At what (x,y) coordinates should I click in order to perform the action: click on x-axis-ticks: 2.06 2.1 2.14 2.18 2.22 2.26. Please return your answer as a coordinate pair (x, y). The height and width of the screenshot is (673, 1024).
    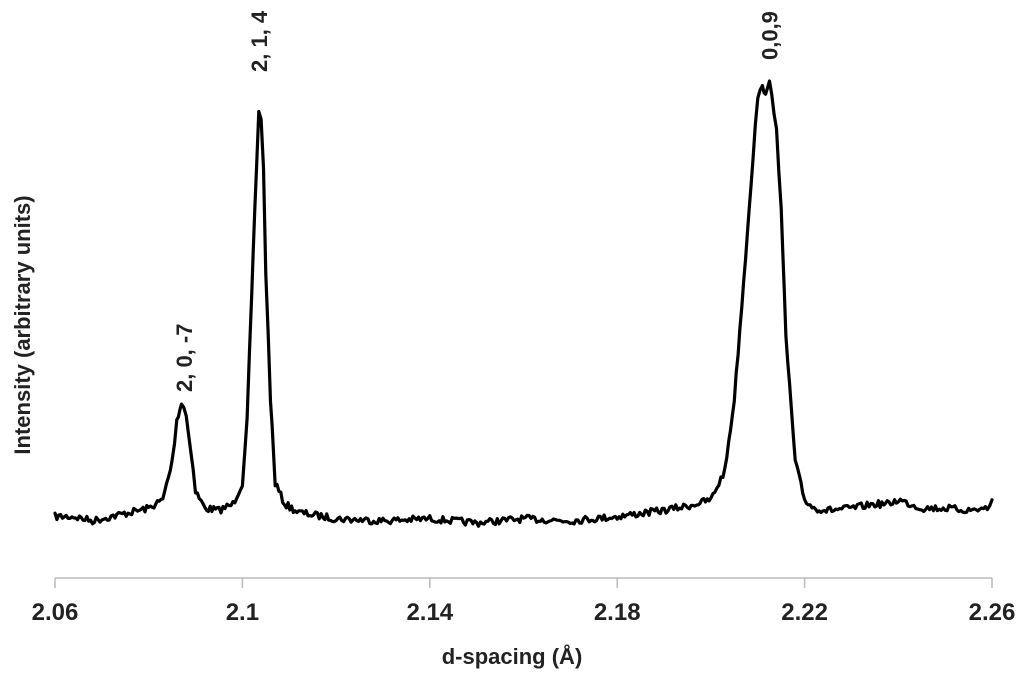
    Looking at the image, I should click on (524, 602).